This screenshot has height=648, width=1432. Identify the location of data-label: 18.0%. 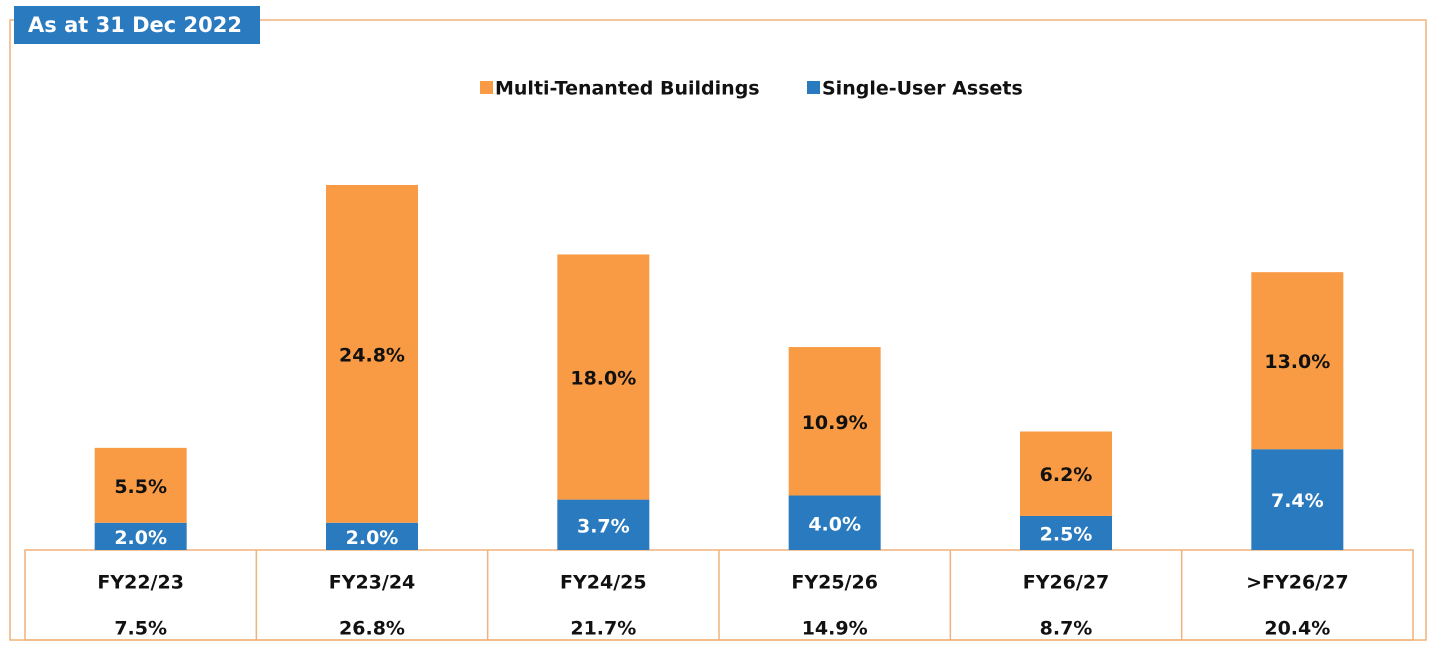
(603, 379).